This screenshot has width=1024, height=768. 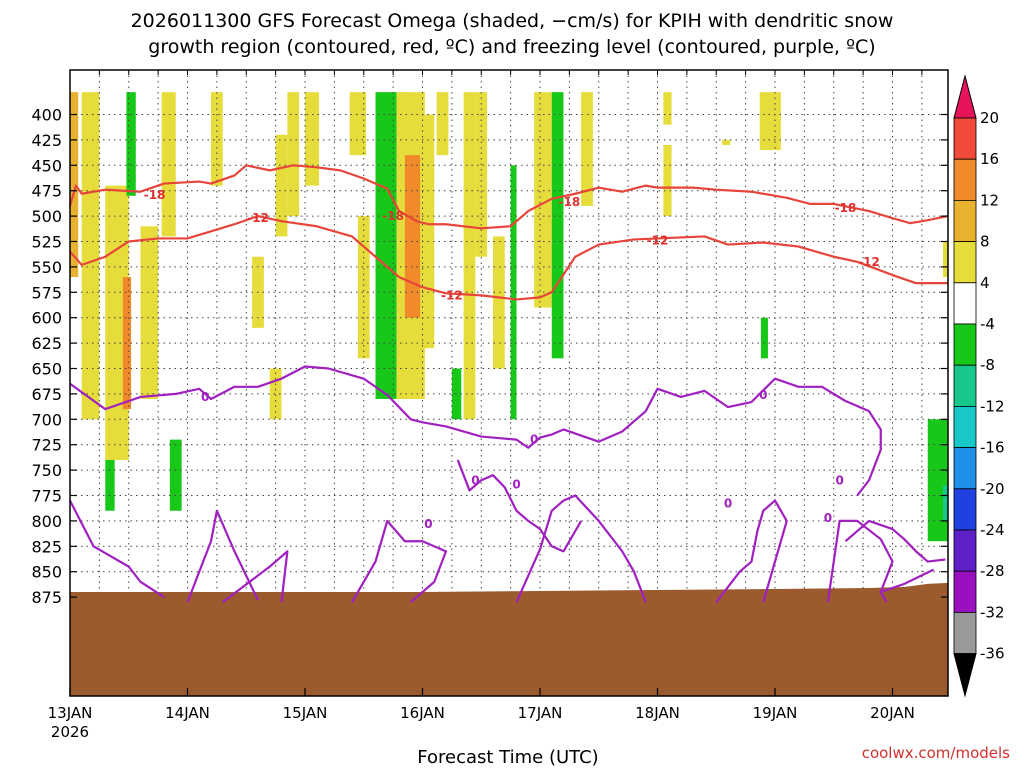 I want to click on y-tick-label: 875, so click(x=46, y=597).